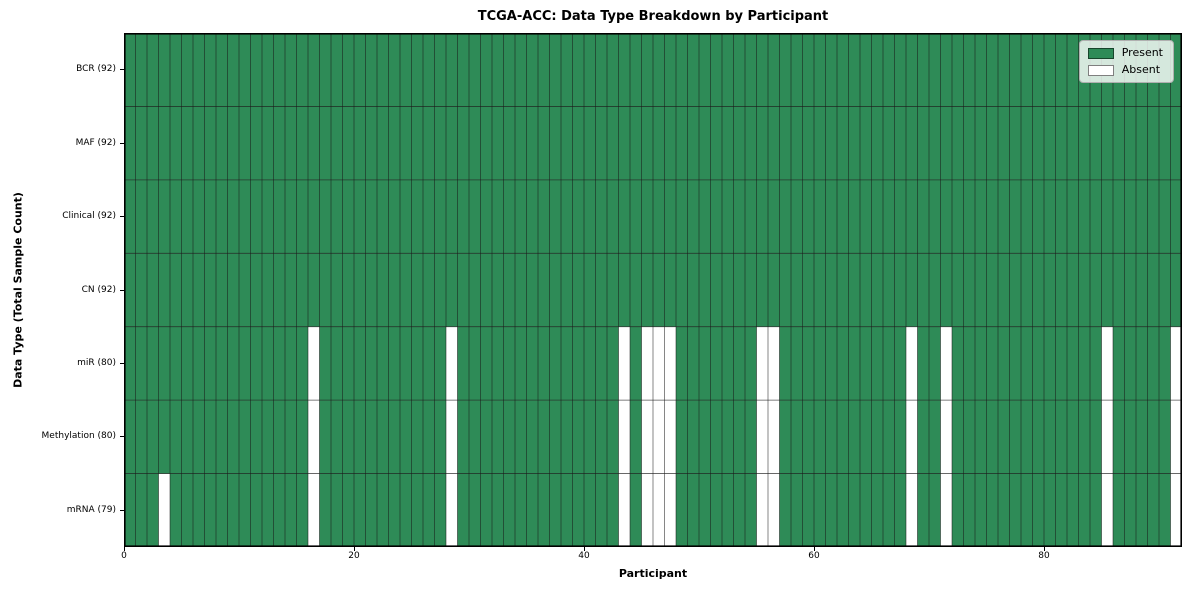 Image resolution: width=1200 pixels, height=600 pixels. I want to click on y-tick-label: BCR (92), so click(96, 69).